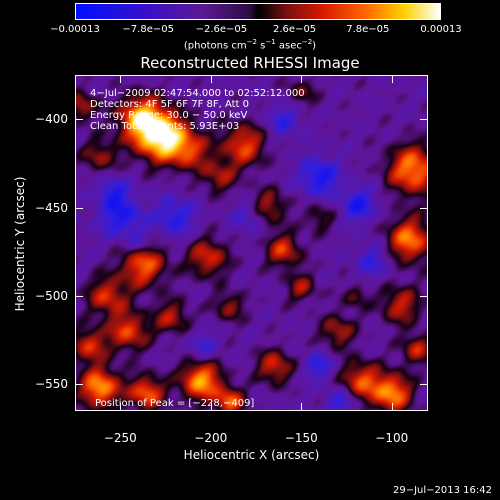  I want to click on y-tick-label: −500, so click(51, 296).